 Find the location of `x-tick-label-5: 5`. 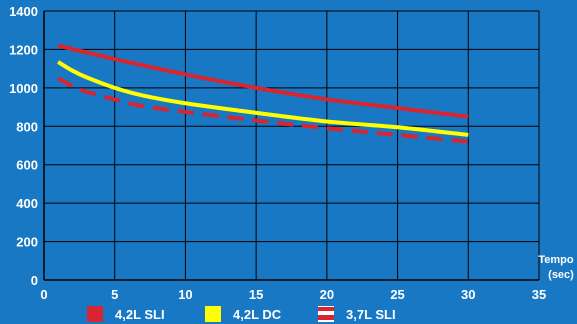

x-tick-label-5: 5 is located at coordinates (114, 294).